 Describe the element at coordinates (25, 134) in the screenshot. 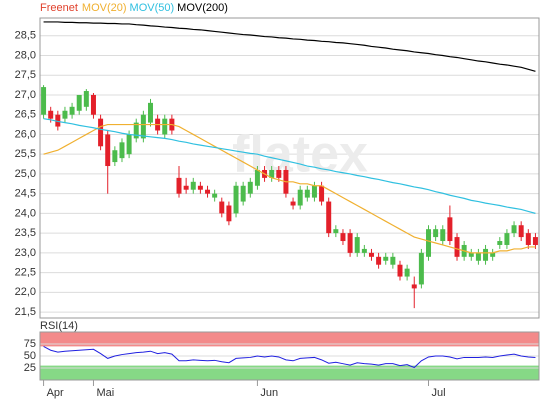

I see `y-tick-label: 26,0` at that location.